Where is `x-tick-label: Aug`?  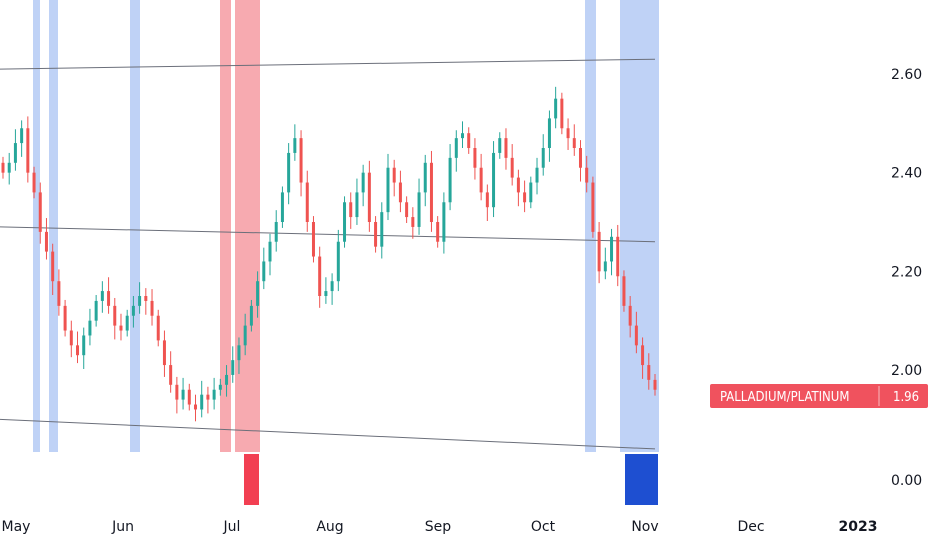
x-tick-label: Aug is located at coordinates (329, 527).